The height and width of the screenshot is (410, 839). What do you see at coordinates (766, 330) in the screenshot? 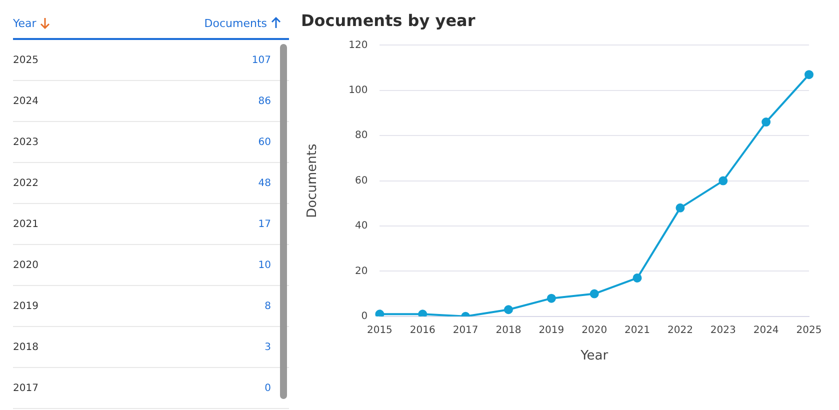
I see `x-tick-label: 2024` at bounding box center [766, 330].